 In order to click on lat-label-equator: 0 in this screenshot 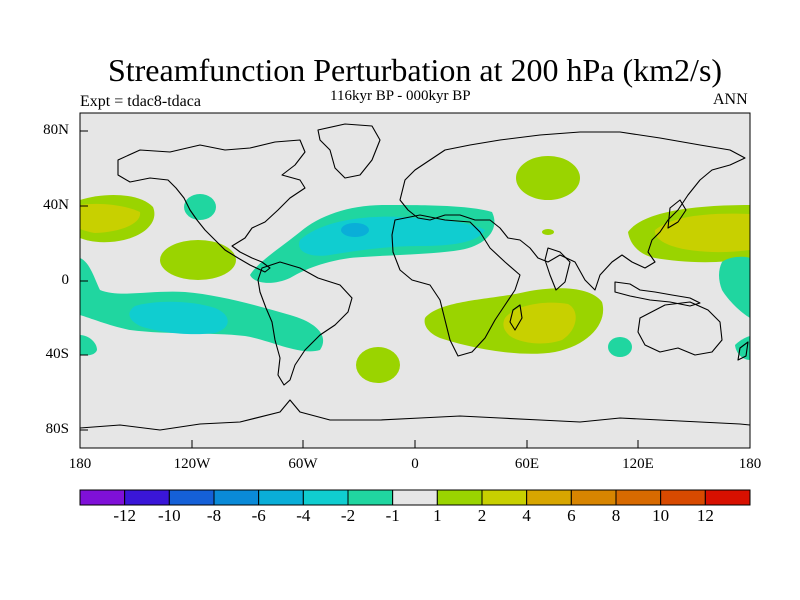, I will do `click(65, 280)`.